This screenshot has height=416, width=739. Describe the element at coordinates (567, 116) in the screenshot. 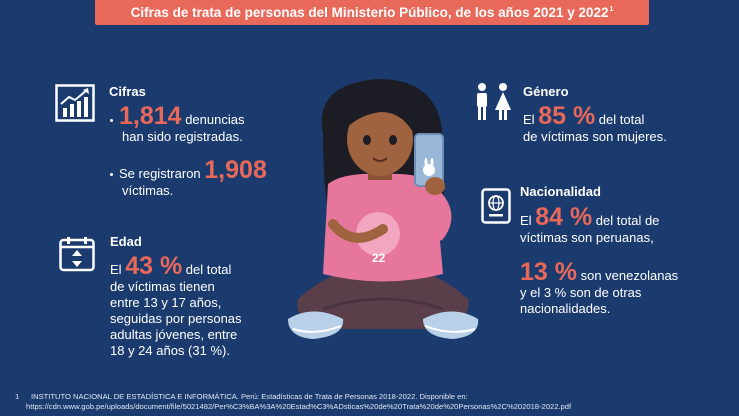

I see `genero-percent: 85 %` at that location.